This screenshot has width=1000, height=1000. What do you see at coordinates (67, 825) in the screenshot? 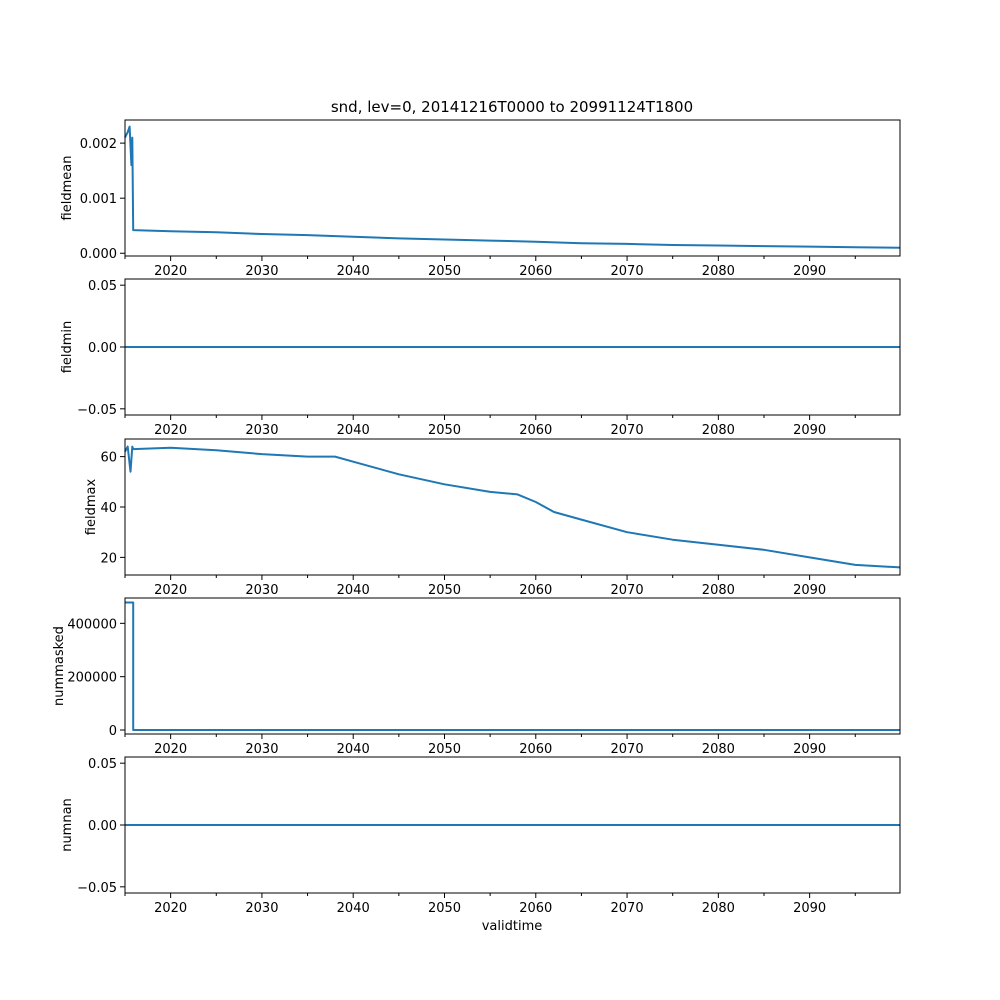
I see `y-axis-label: numnan` at bounding box center [67, 825].